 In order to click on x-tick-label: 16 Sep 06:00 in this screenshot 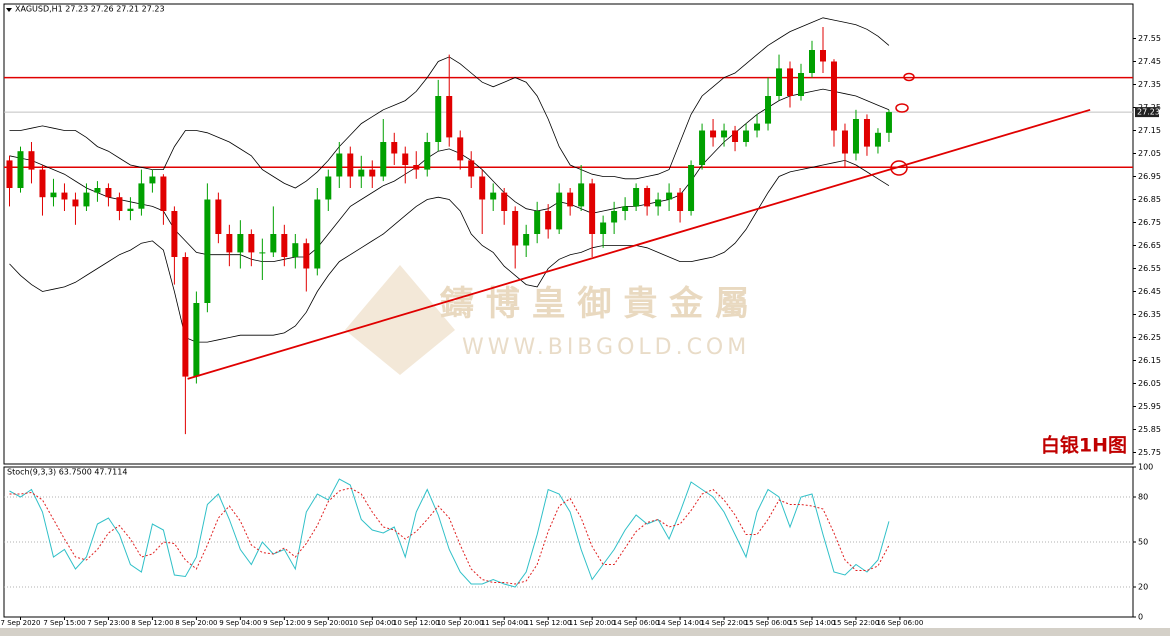, I will do `click(900, 623)`.